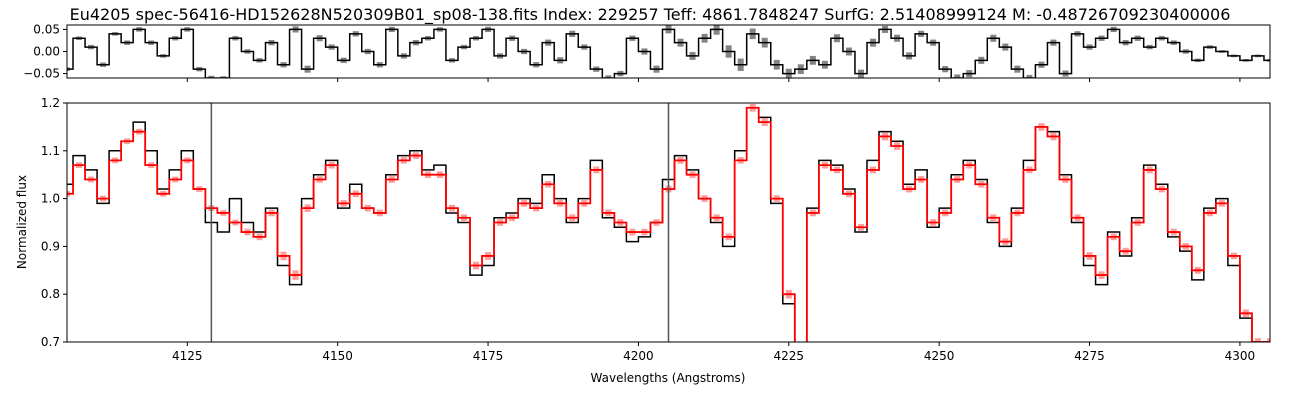 The width and height of the screenshot is (1300, 400). What do you see at coordinates (789, 356) in the screenshot?
I see `x-tick-label-4: 4225` at bounding box center [789, 356].